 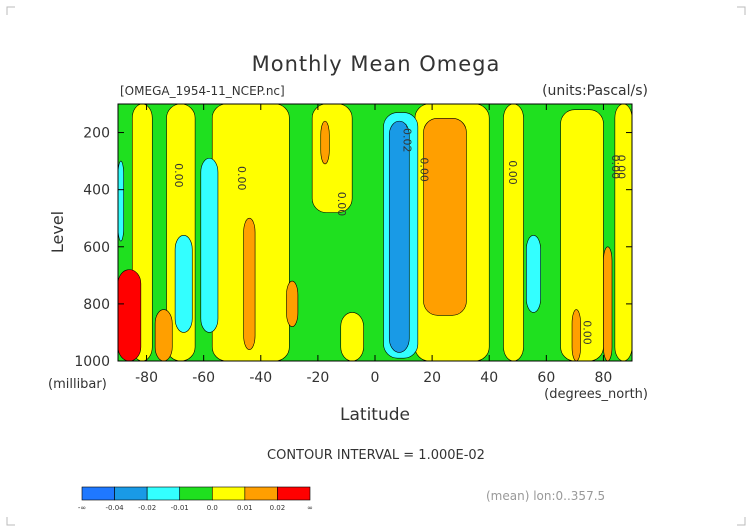 What do you see at coordinates (586, 332) in the screenshot?
I see `contour-label-8: 0.00` at bounding box center [586, 332].